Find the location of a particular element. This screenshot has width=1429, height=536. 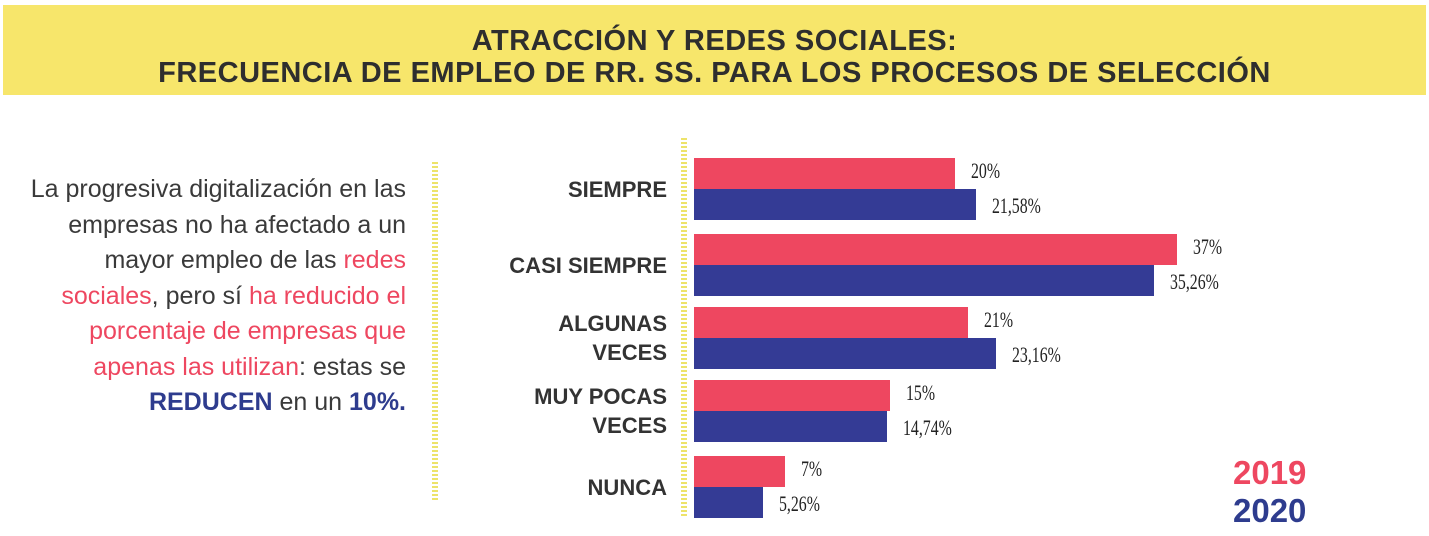

category-label-line: CASI SIEMPRE is located at coordinates (588, 265).